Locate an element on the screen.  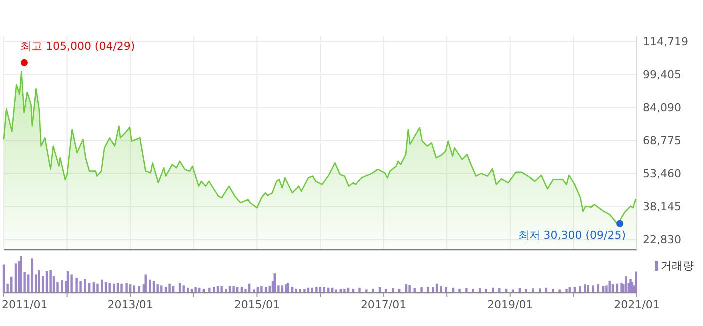
x-tick-label: 2015/01 is located at coordinates (257, 305).